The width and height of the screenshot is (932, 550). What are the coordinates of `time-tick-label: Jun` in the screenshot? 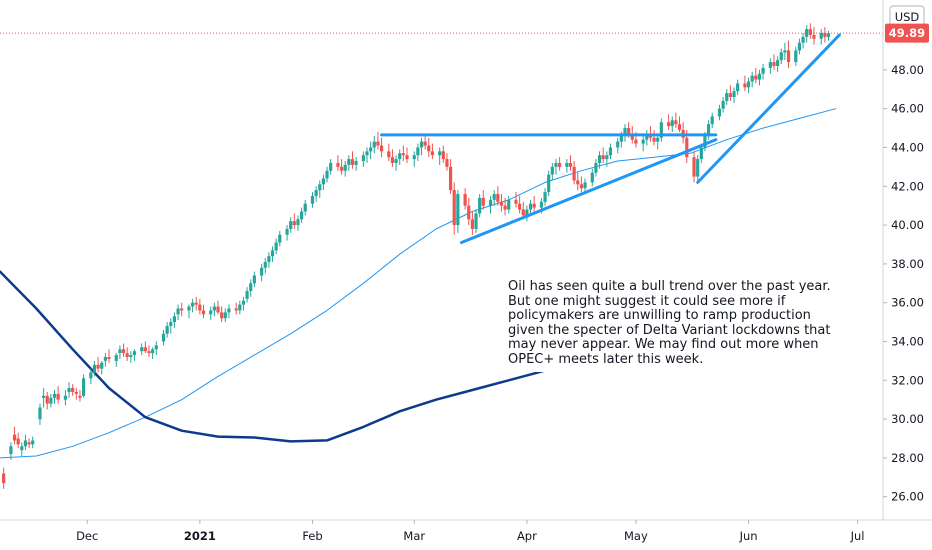 It's located at (748, 536).